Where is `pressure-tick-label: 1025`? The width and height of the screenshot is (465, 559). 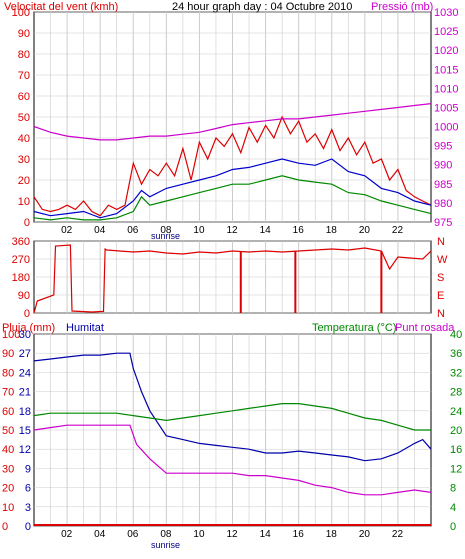 pressure-tick-label: 1025 is located at coordinates (446, 32).